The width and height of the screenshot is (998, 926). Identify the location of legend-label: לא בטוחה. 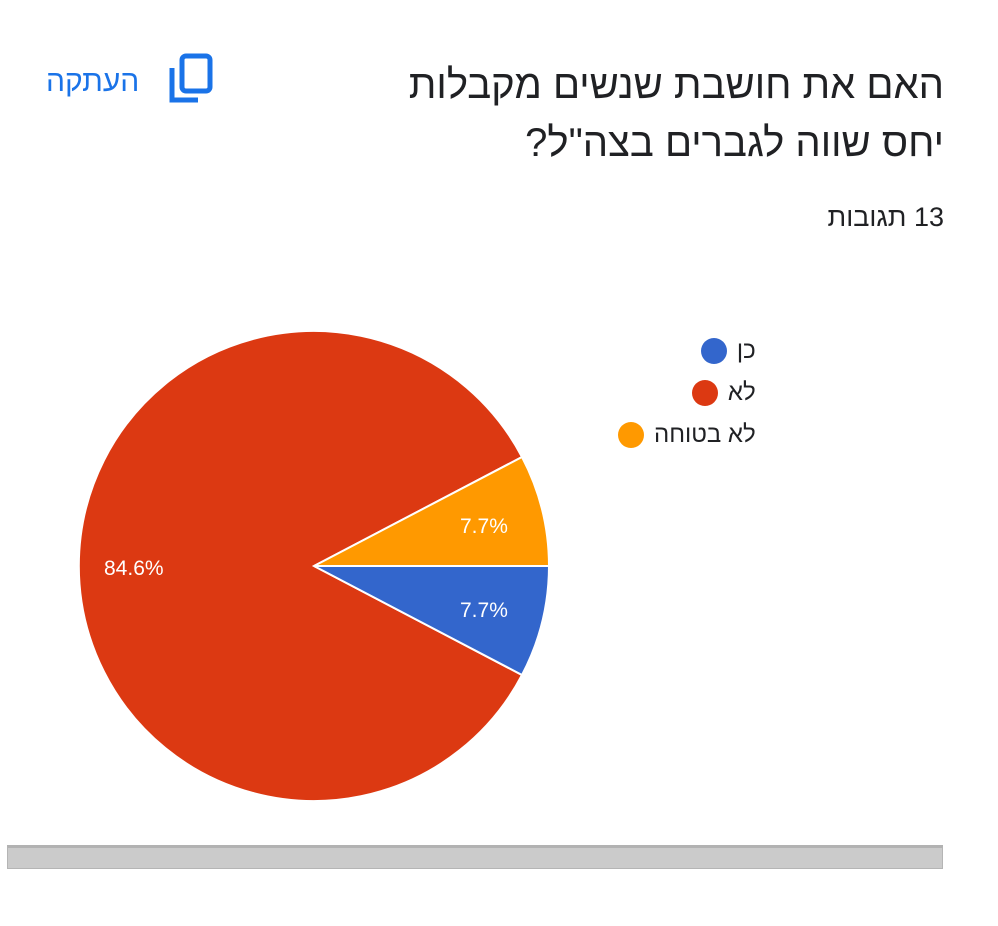
(705, 434).